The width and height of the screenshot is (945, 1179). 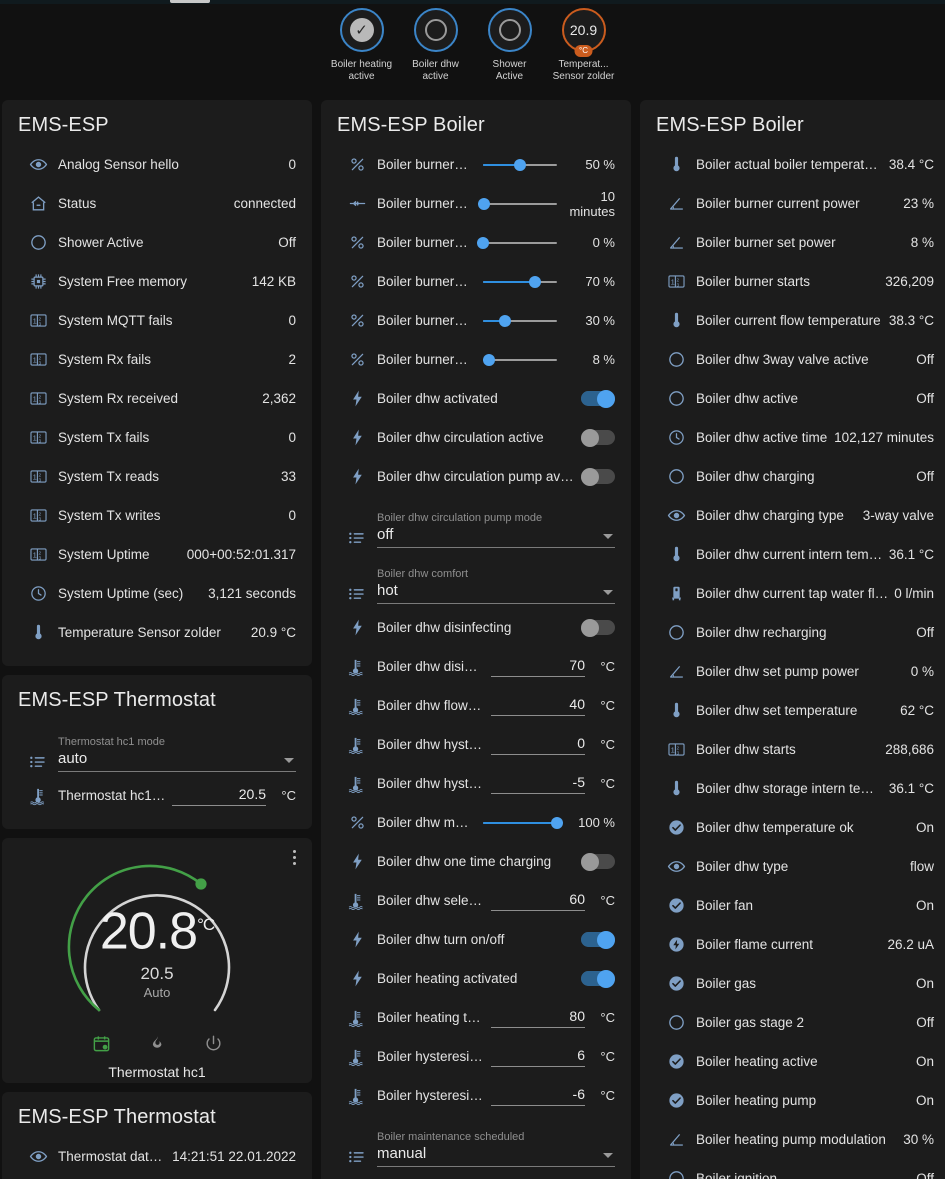 I want to click on entity-row: 1 2 3 System MQTT fails 0, so click(x=157, y=320).